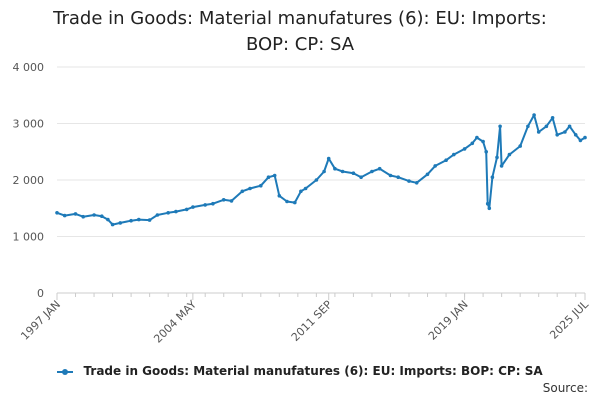 The image size is (600, 400). I want to click on x-tick-label: 2011 SEP, so click(312, 321).